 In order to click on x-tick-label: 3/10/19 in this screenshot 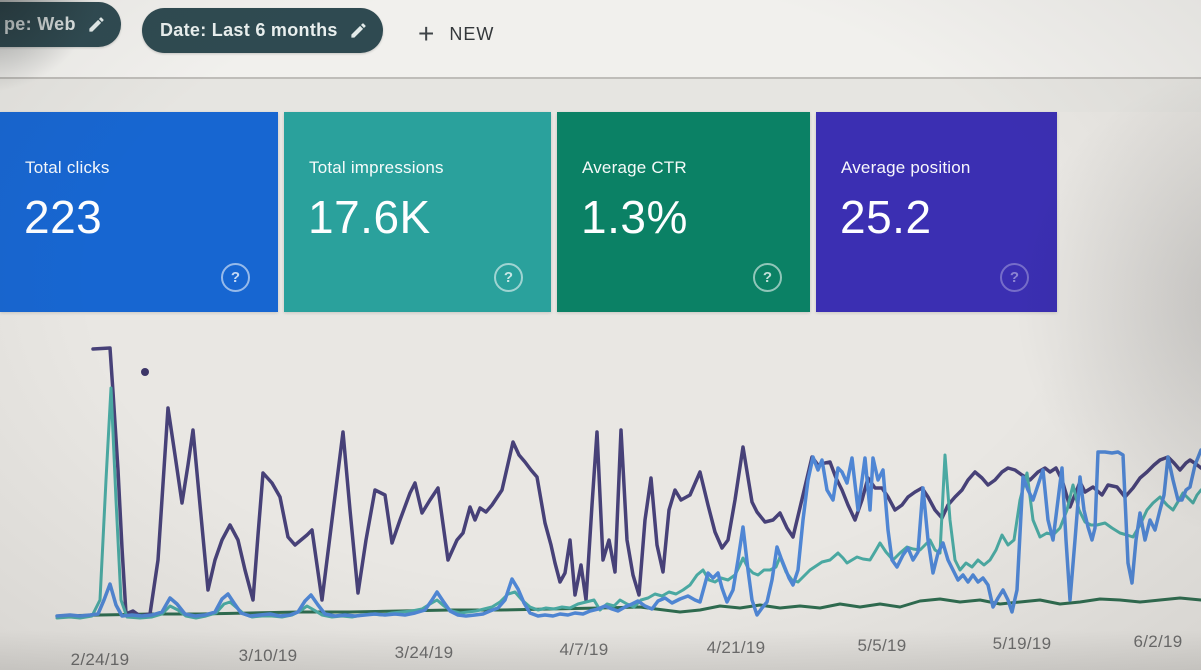, I will do `click(268, 655)`.